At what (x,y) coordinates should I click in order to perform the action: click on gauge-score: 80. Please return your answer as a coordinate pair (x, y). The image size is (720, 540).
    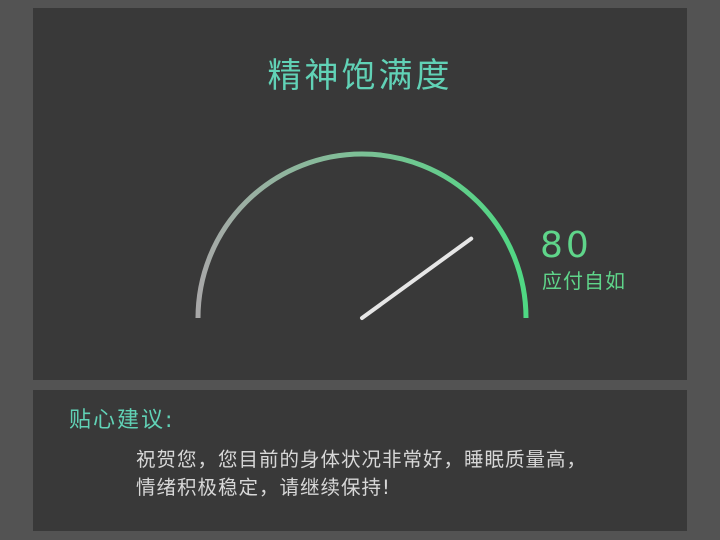
    Looking at the image, I should click on (566, 245).